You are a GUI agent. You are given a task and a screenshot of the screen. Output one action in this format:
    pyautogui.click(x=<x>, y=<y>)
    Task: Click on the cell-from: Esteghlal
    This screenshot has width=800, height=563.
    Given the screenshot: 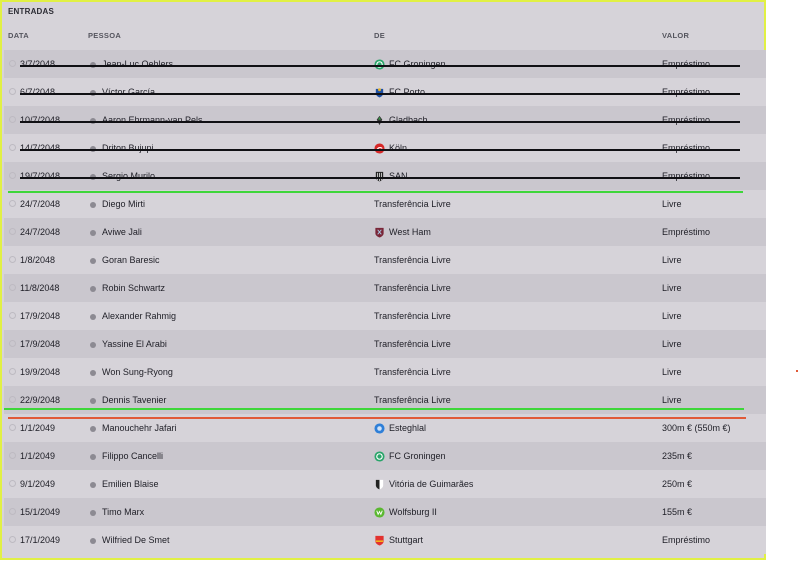 What is the action you would take?
    pyautogui.click(x=400, y=428)
    